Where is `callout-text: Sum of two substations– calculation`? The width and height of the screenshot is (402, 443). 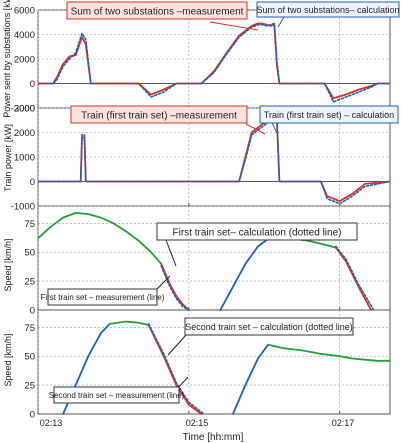 callout-text: Sum of two substations– calculation is located at coordinates (327, 10).